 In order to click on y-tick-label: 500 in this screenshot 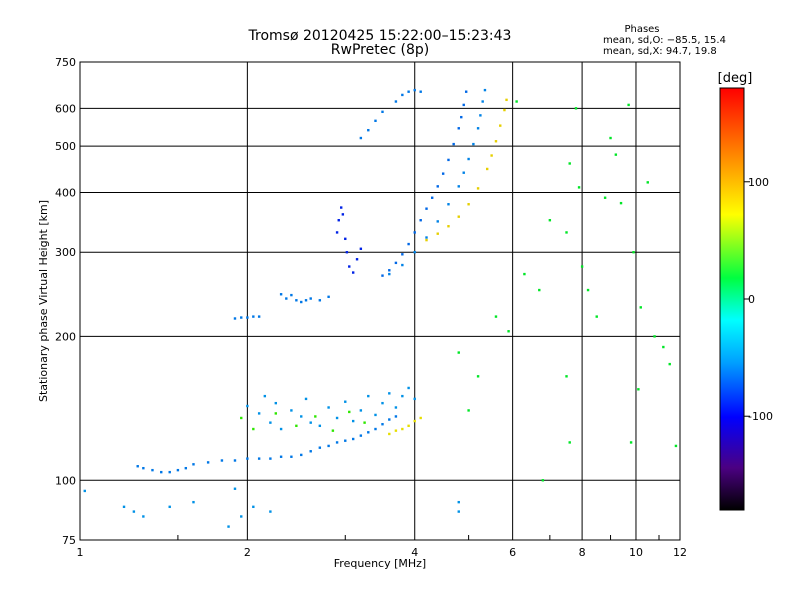, I will do `click(65, 146)`.